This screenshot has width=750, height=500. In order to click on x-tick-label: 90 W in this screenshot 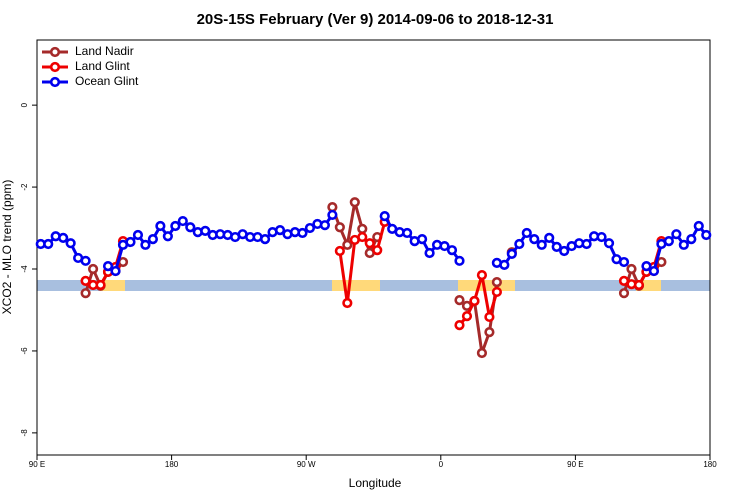, I will do `click(306, 464)`.